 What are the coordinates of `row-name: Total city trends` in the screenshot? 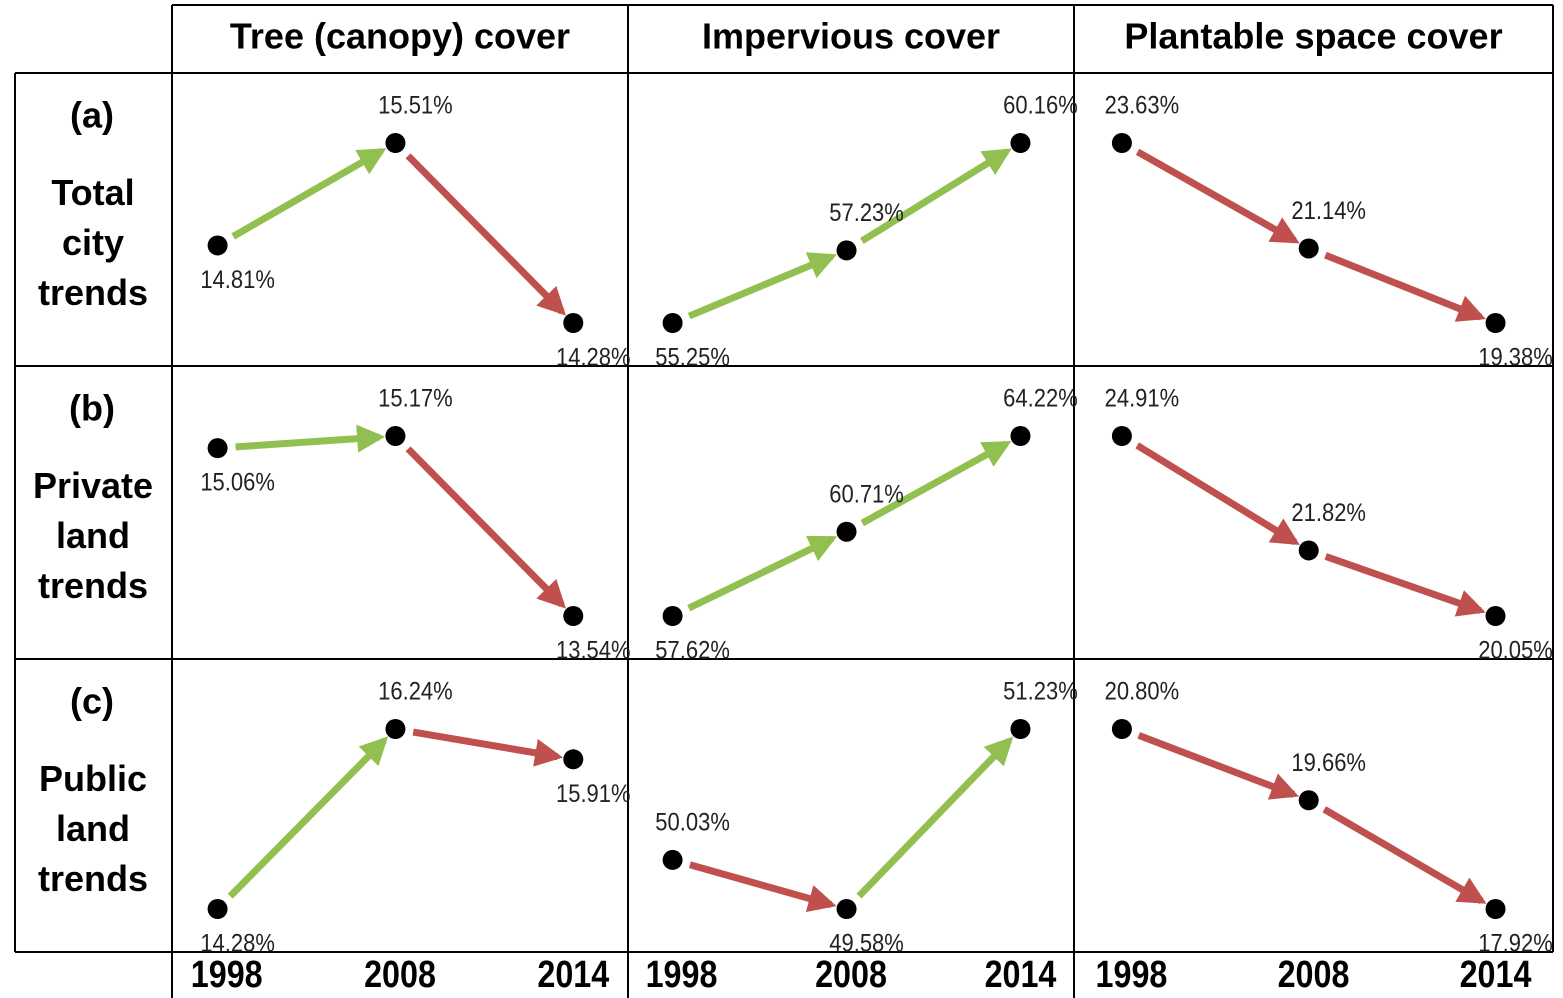 It's located at (93, 242).